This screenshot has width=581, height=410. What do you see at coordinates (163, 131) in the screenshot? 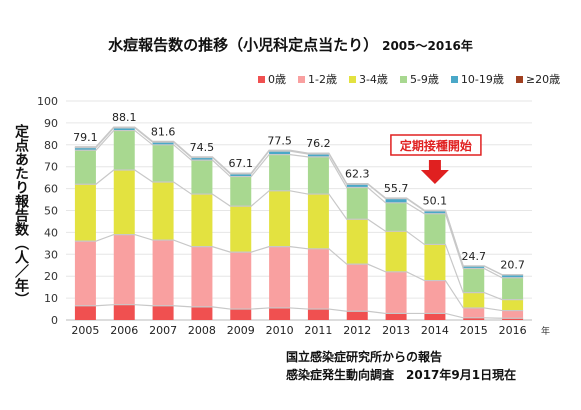
I see `total-label: 81.6` at bounding box center [163, 131].